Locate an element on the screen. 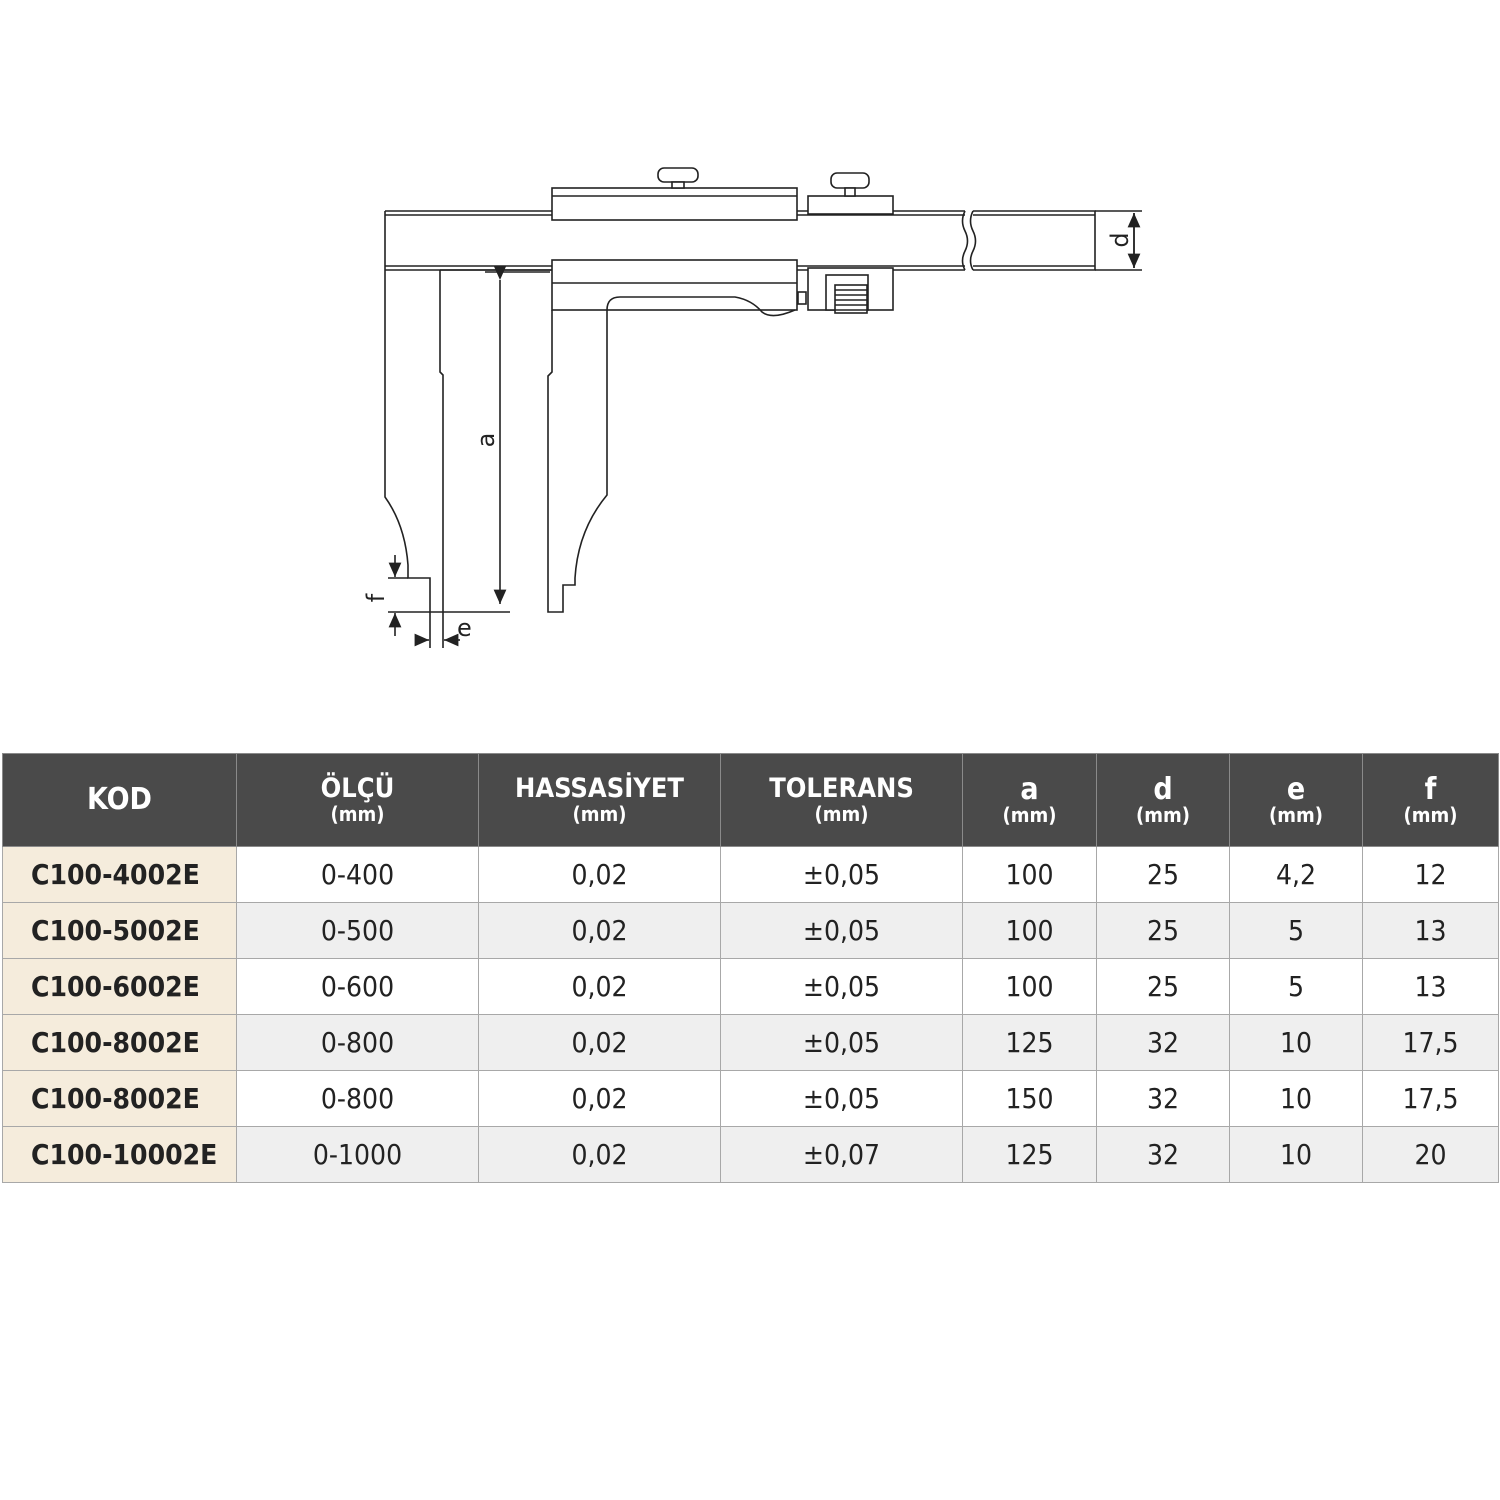 Image resolution: width=1500 pixels, height=1500 pixels. cell-olcu: 0-500 is located at coordinates (357, 930).